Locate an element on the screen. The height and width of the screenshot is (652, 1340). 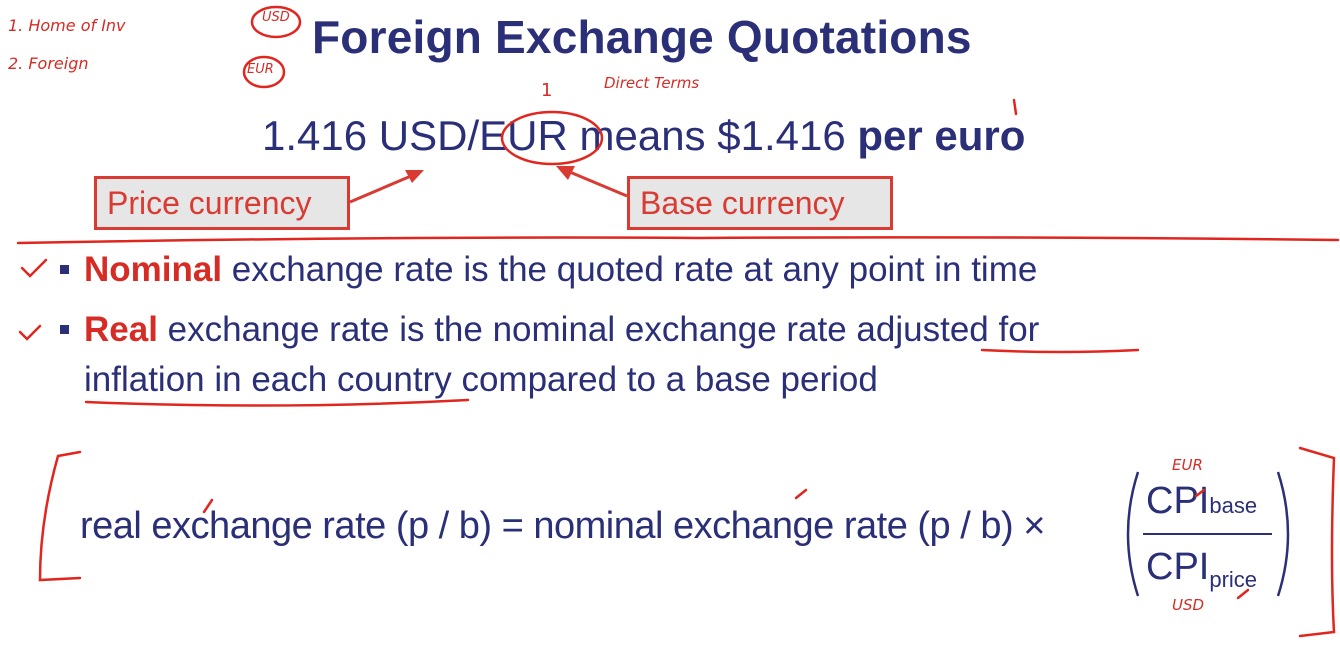
formula-numerator: CPIbase is located at coordinates (1201, 501).